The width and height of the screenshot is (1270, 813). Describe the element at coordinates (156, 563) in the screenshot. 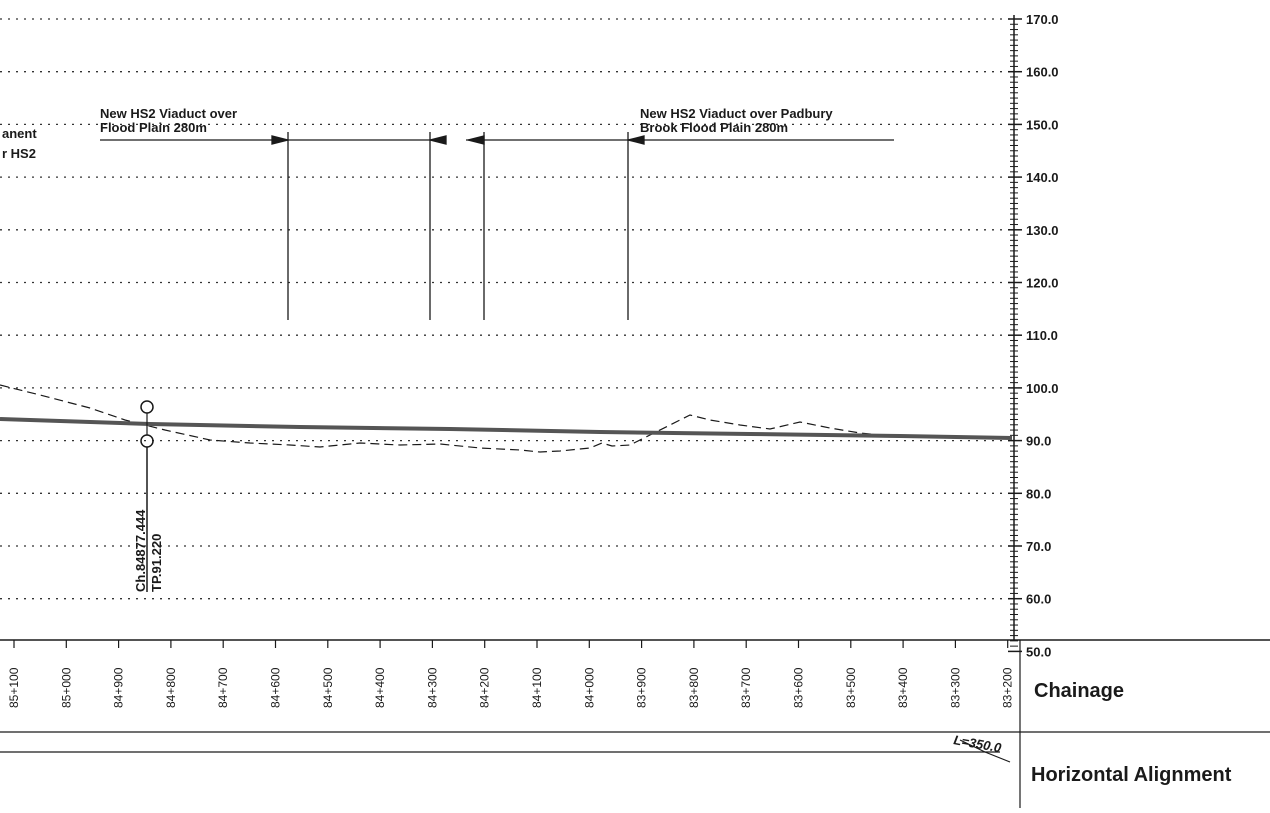

I see `tangent-point-level: TP.91.220` at that location.